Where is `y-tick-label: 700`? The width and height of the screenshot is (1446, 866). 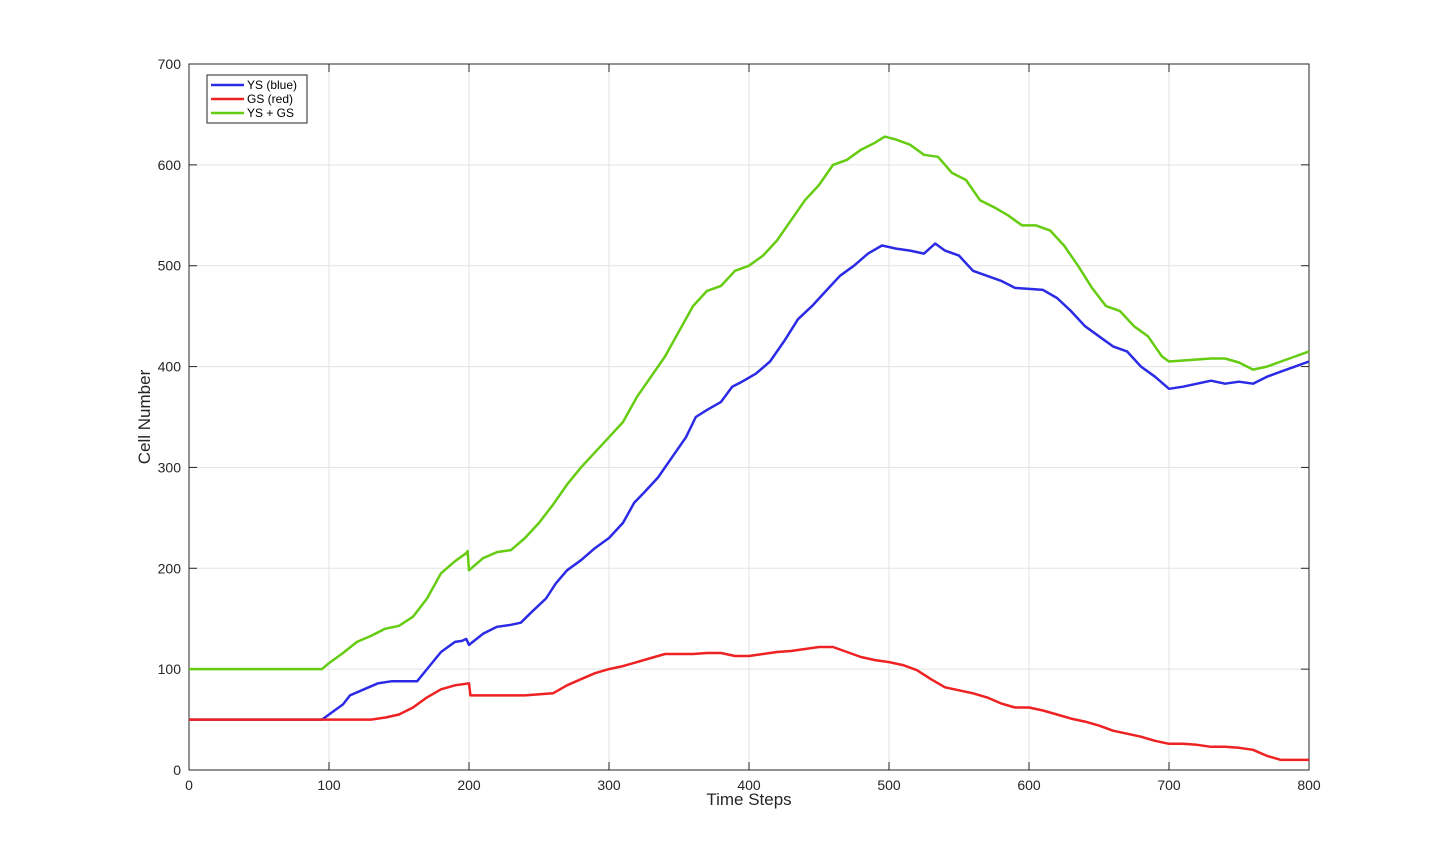
y-tick-label: 700 is located at coordinates (170, 64).